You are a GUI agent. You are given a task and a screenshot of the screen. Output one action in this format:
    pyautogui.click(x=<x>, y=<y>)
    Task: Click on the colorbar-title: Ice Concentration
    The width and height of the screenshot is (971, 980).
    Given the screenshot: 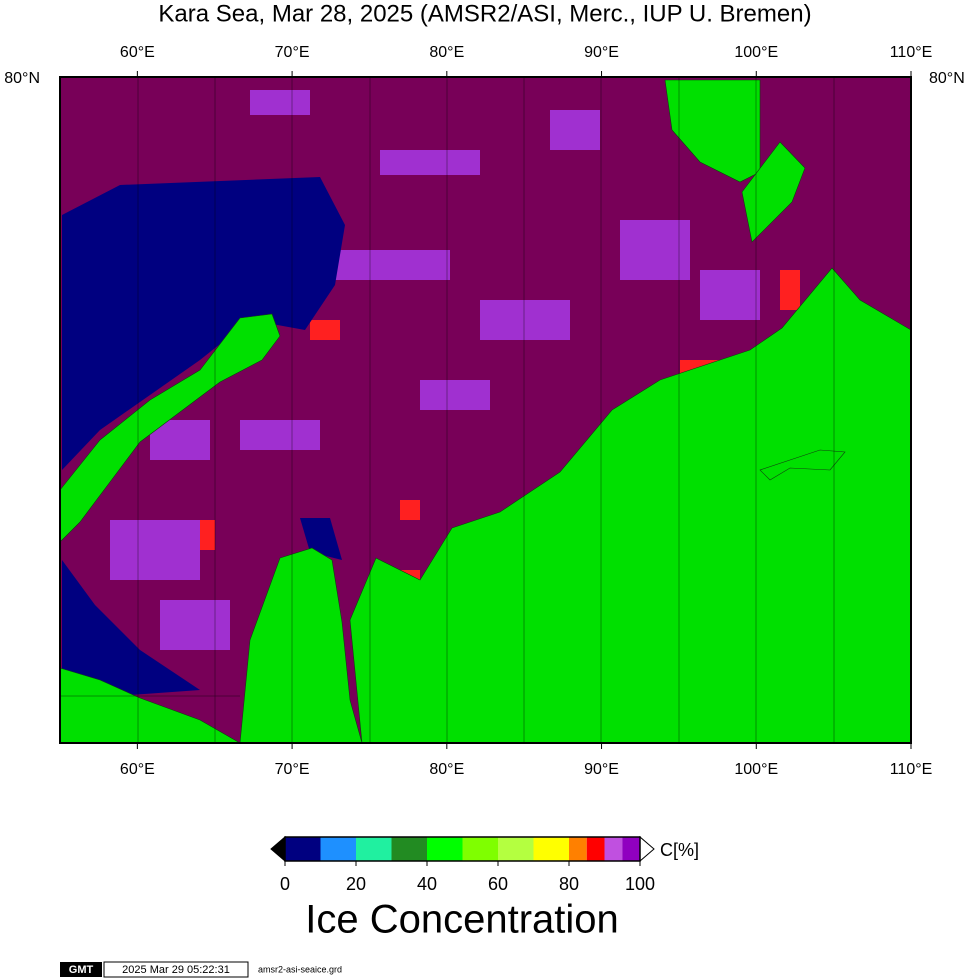 What is the action you would take?
    pyautogui.click(x=462, y=920)
    